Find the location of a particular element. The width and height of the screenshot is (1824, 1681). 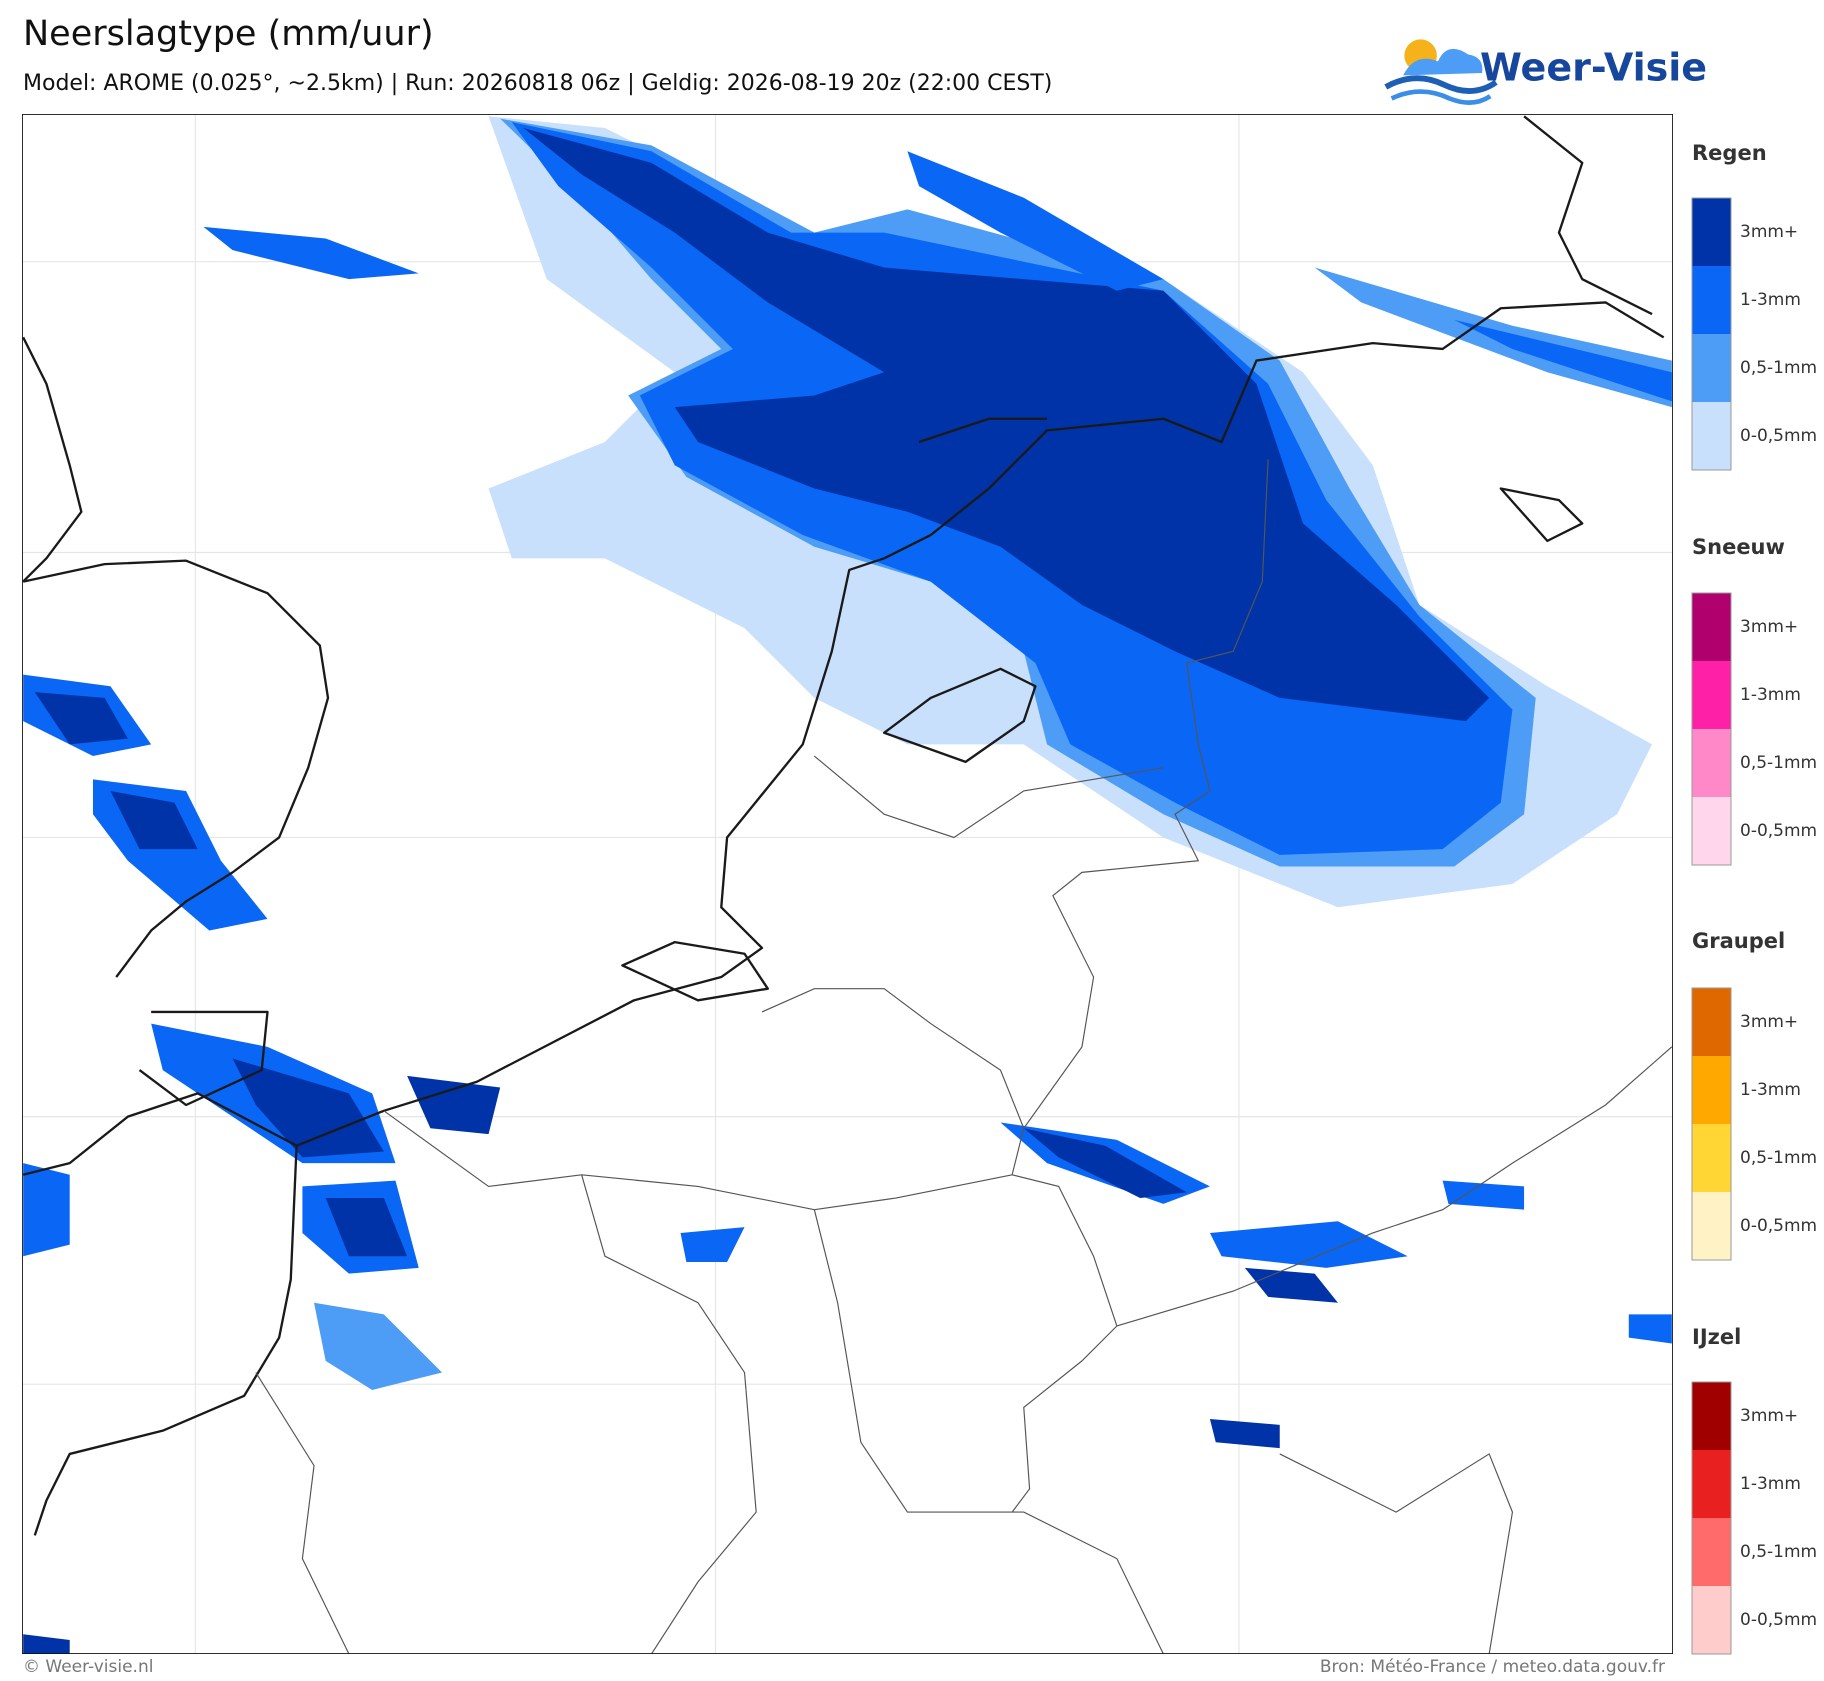

legend-heading: Graupel is located at coordinates (1738, 941).